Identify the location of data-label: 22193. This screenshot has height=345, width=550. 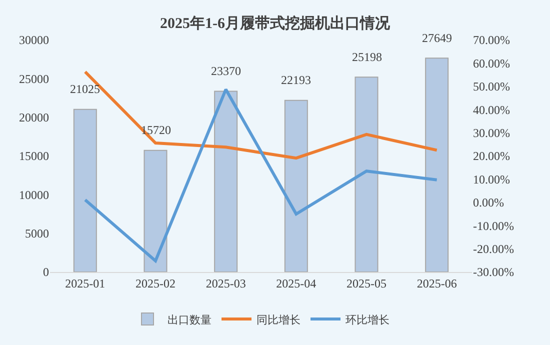
(296, 80).